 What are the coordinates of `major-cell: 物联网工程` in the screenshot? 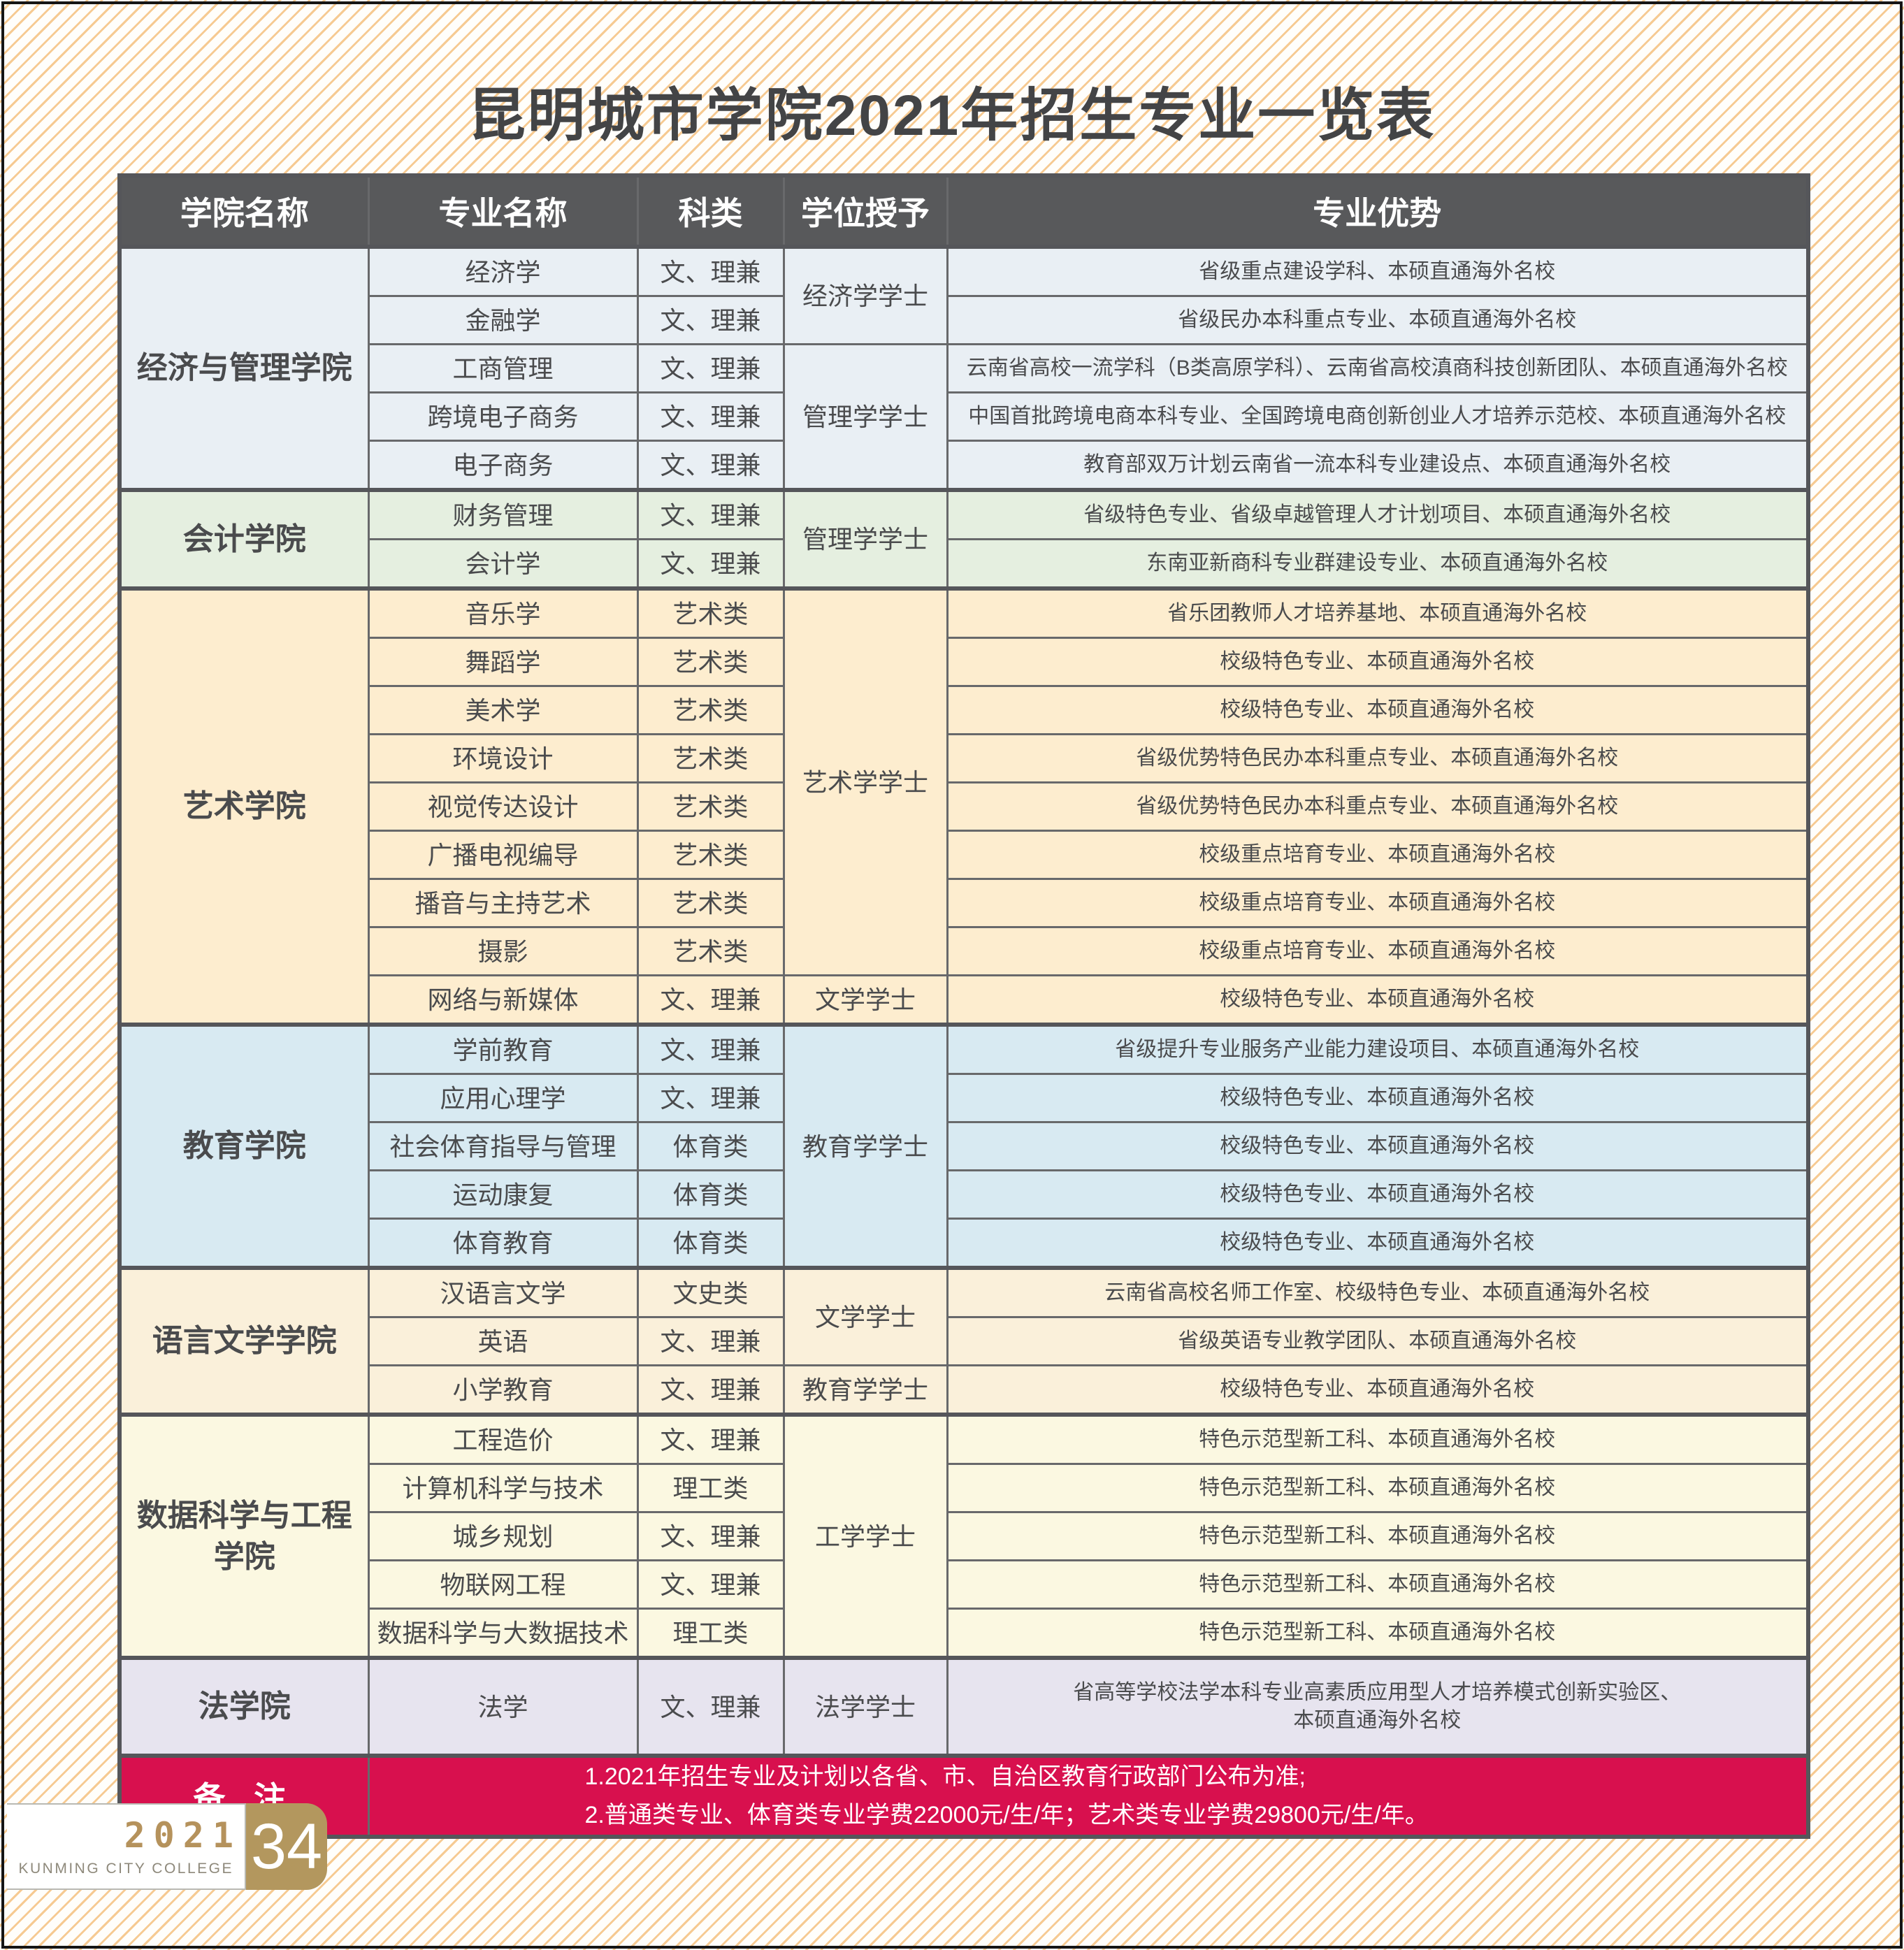 It's located at (503, 1585).